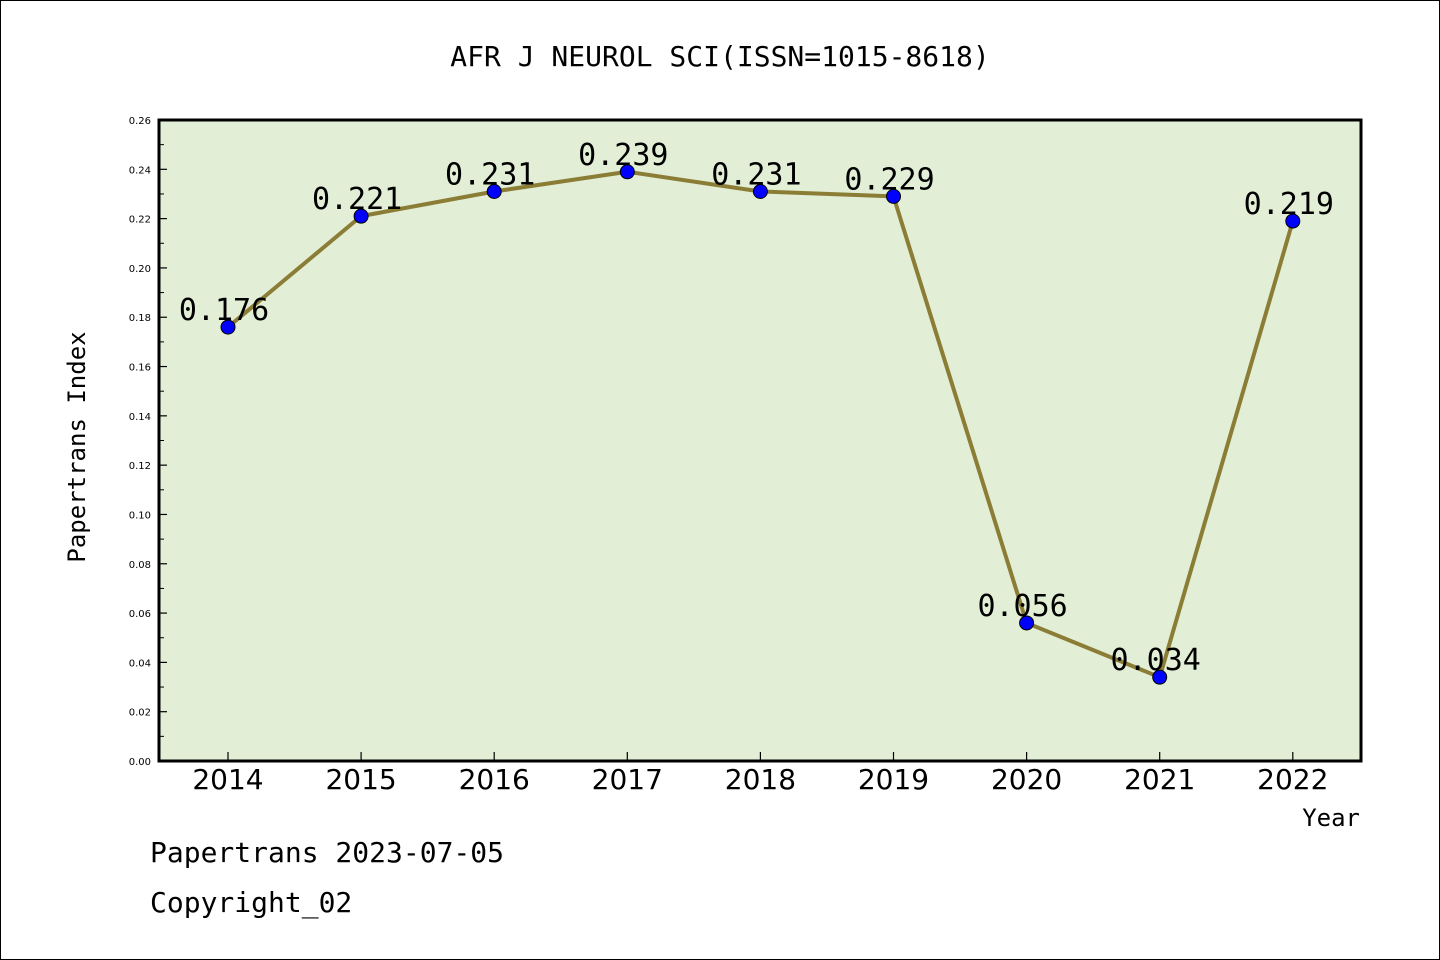 Image resolution: width=1440 pixels, height=960 pixels. I want to click on data-label: 0.229, so click(889, 179).